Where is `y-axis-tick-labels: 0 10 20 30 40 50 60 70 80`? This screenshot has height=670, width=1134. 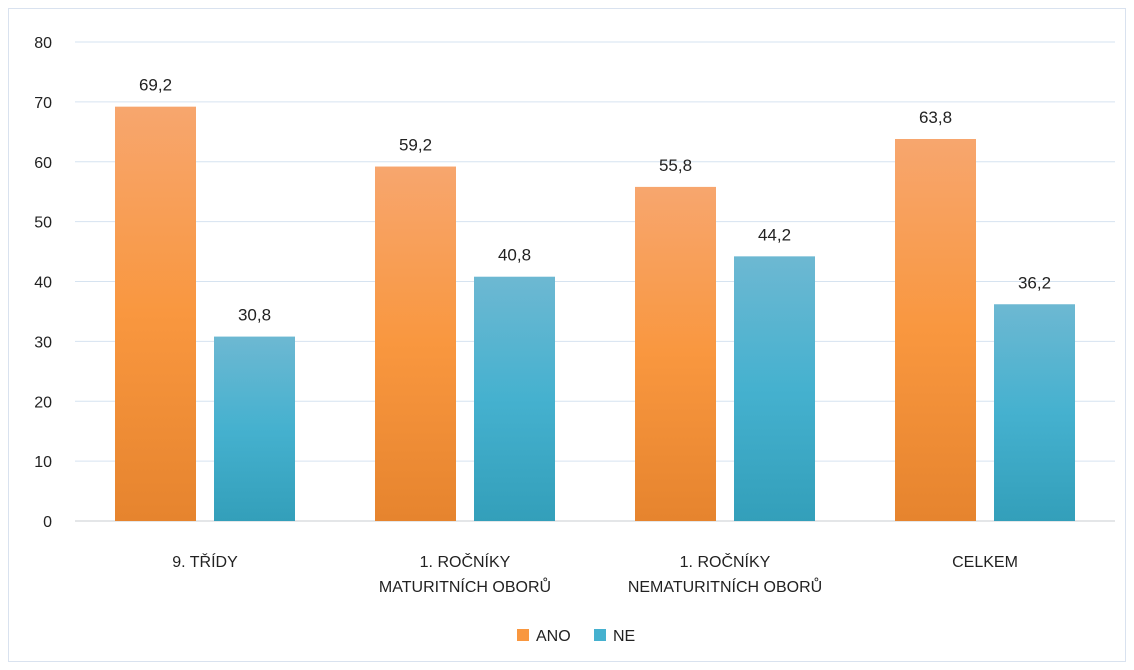
y-axis-tick-labels: 0 10 20 30 40 50 60 70 80 is located at coordinates (43, 283).